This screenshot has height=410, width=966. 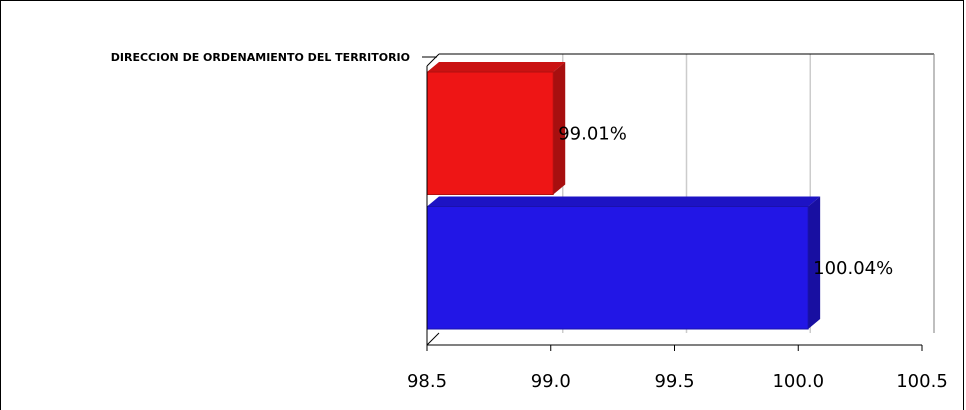 I want to click on x-tick-layer: 98.5 99.0 99.5 100.0 100.5, so click(x=677, y=368).